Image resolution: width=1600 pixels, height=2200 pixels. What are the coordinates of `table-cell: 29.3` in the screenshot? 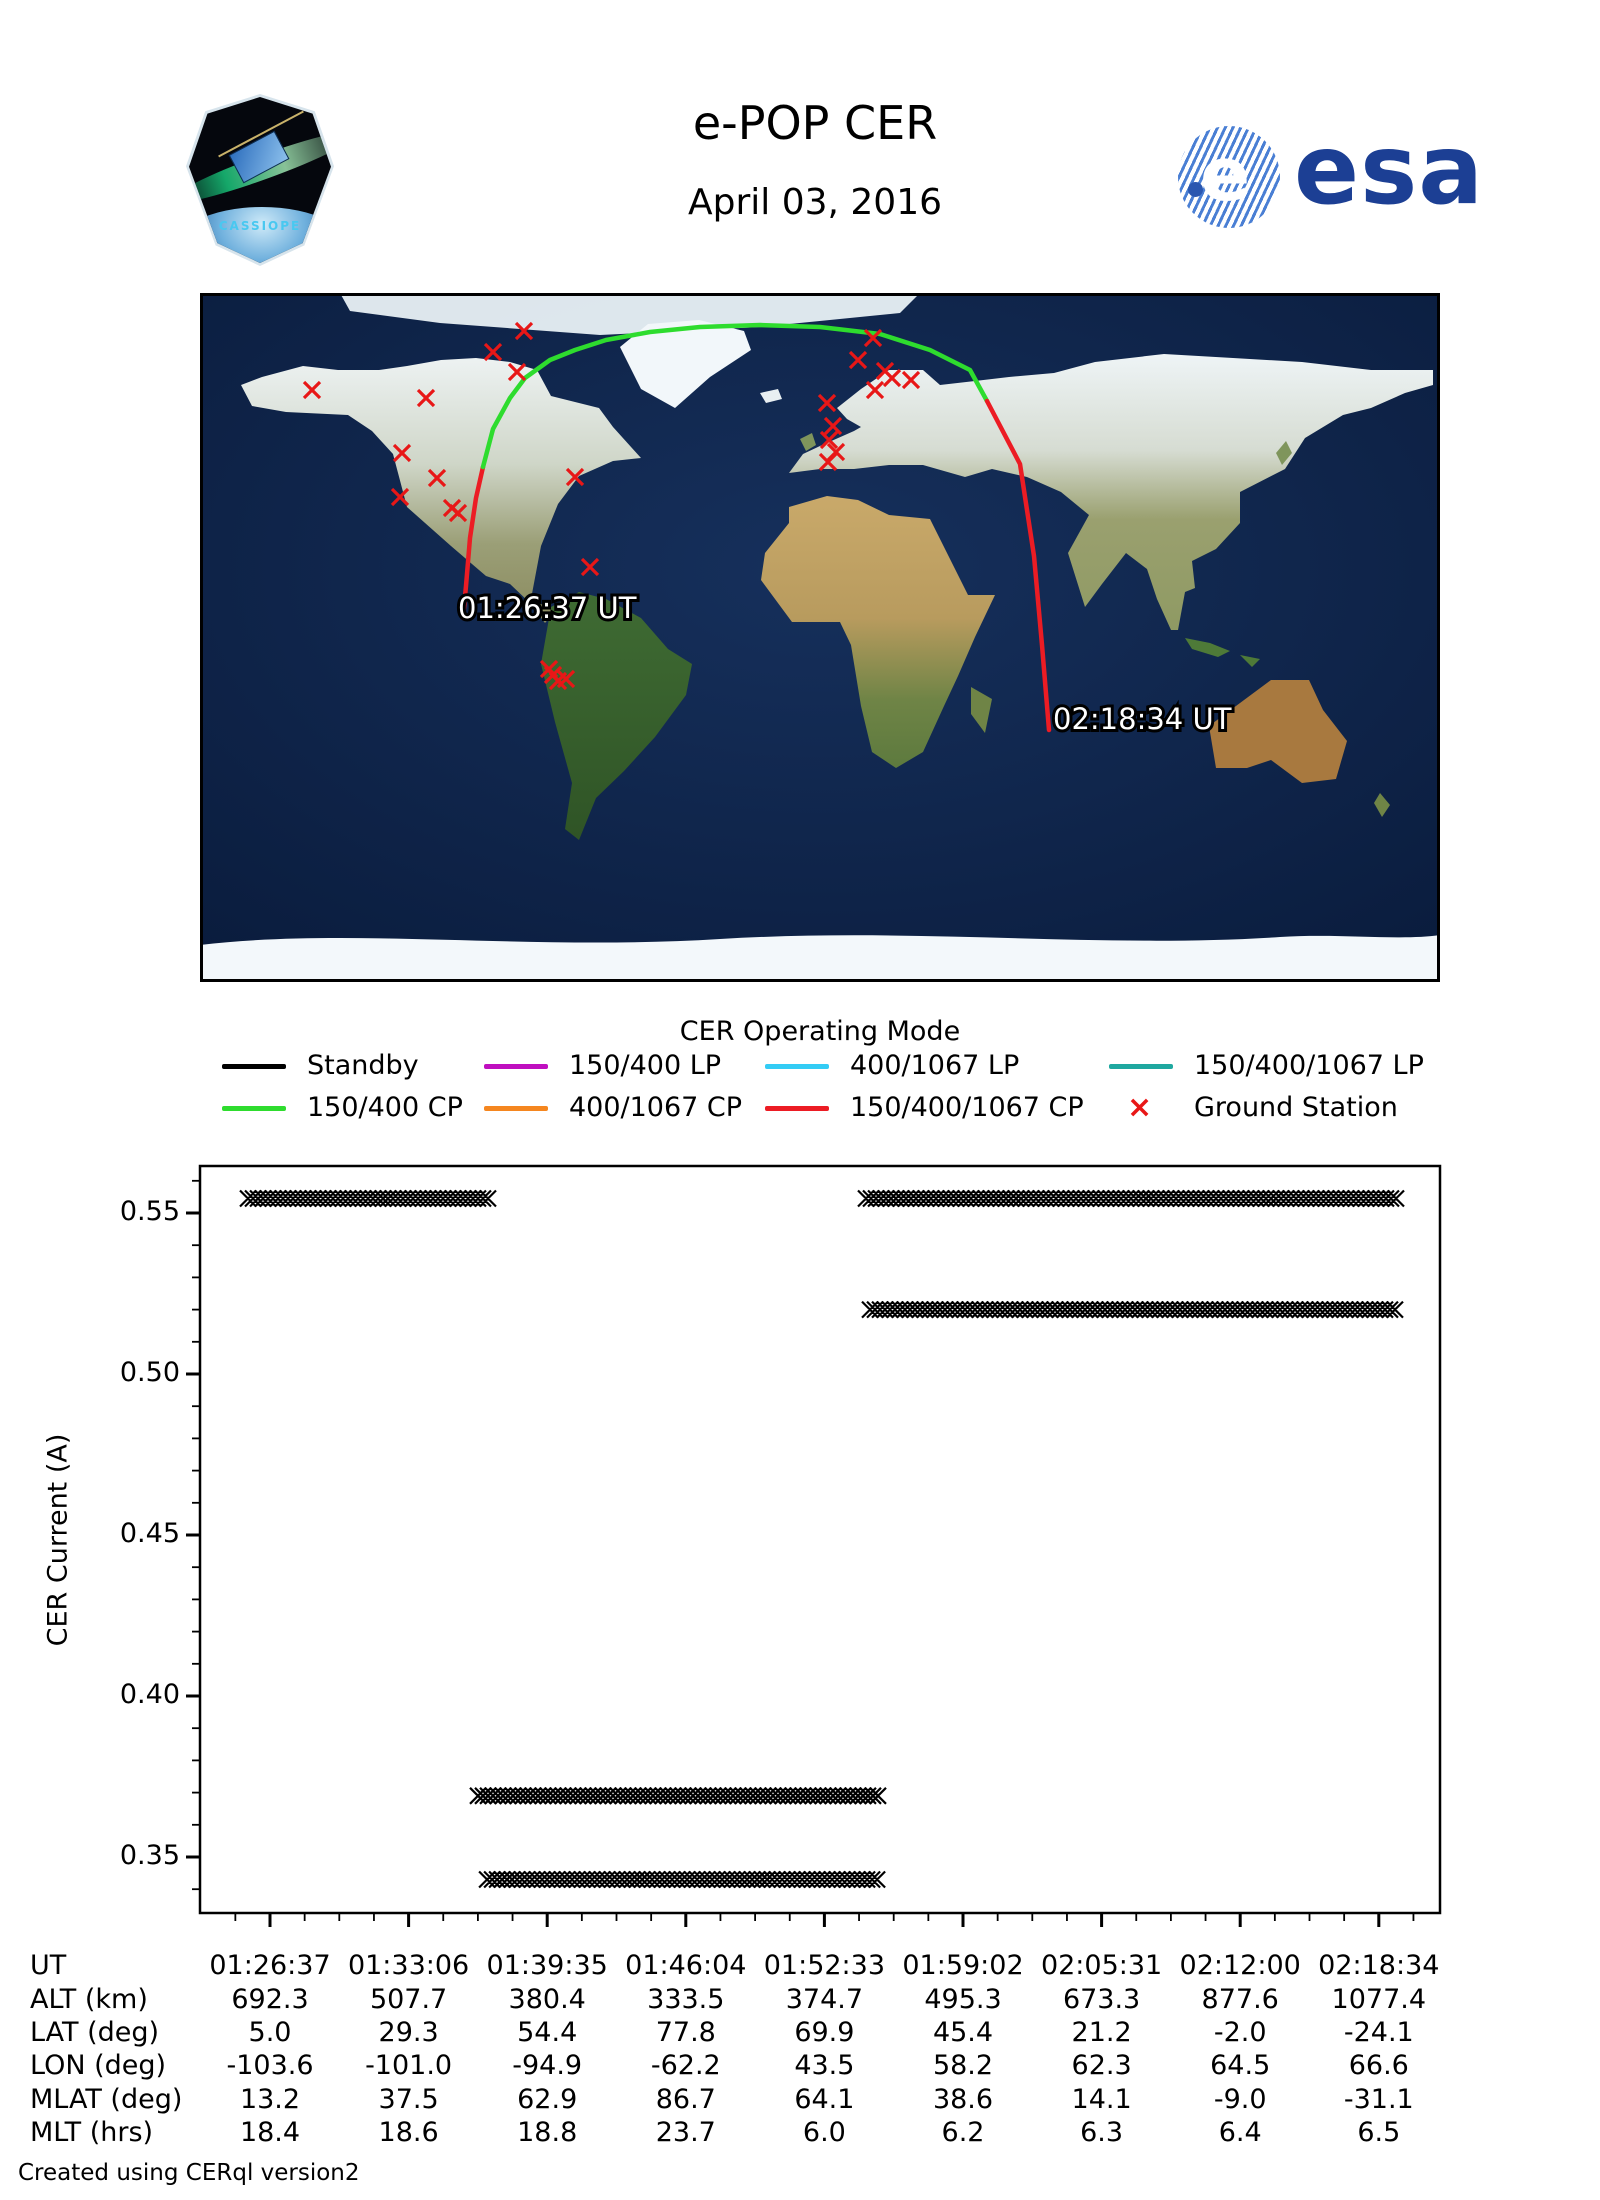 It's located at (408, 2032).